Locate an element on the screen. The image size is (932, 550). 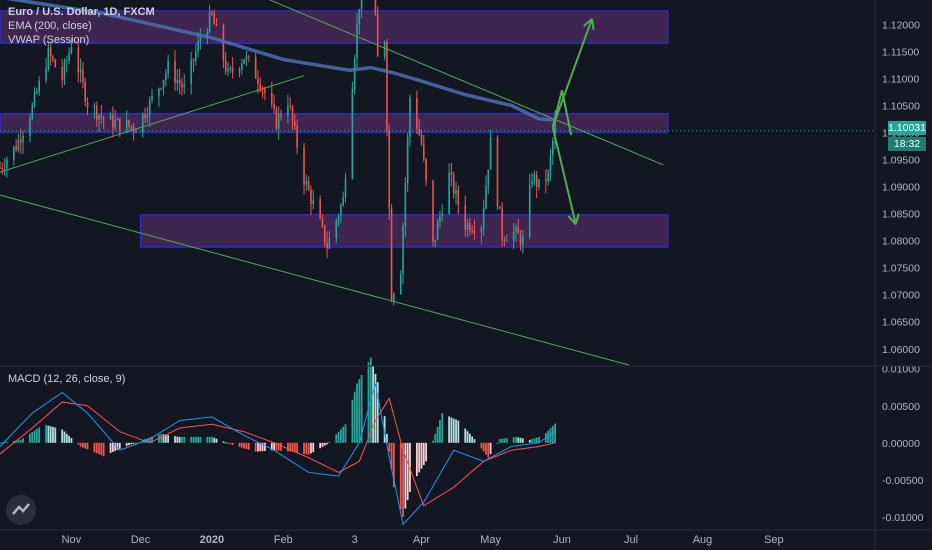
symbol-title: Euro / U.S. Dollar, 1D, FXCM is located at coordinates (81, 12).